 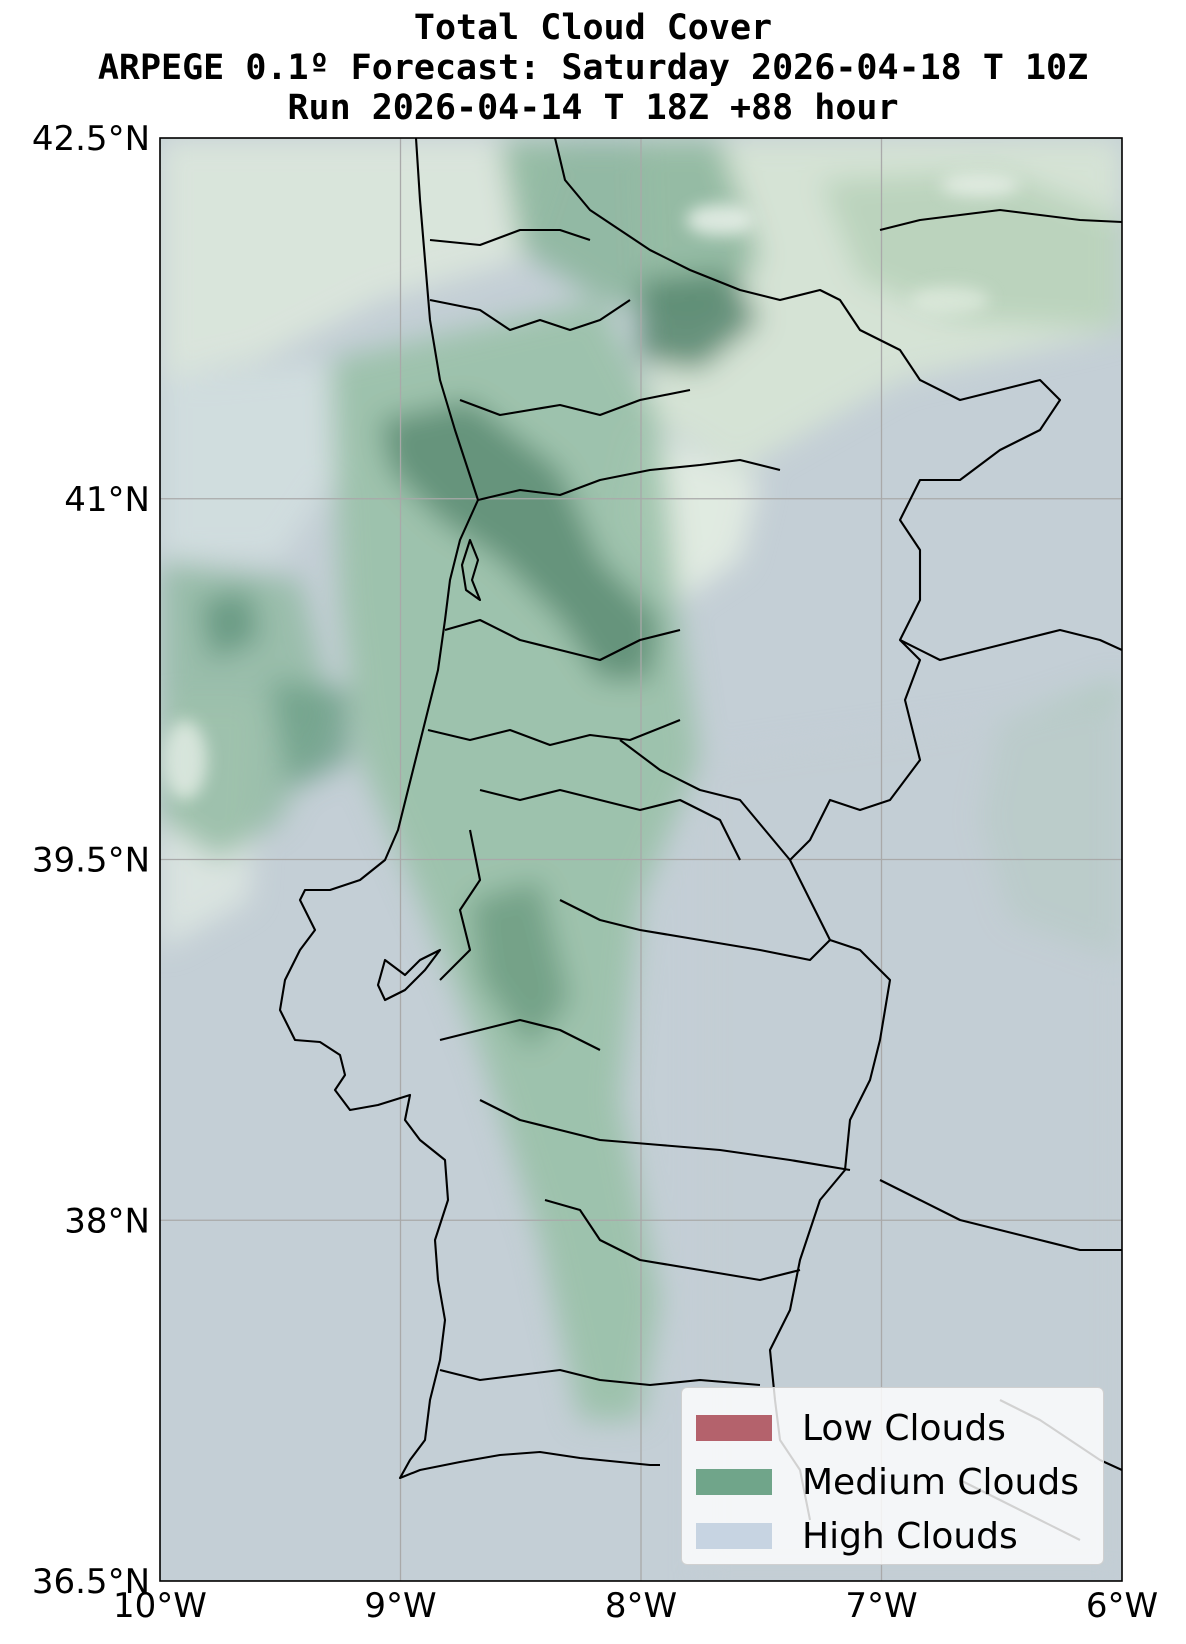 I want to click on legend-item-low-clouds: Low Clouds, so click(x=851, y=1428).